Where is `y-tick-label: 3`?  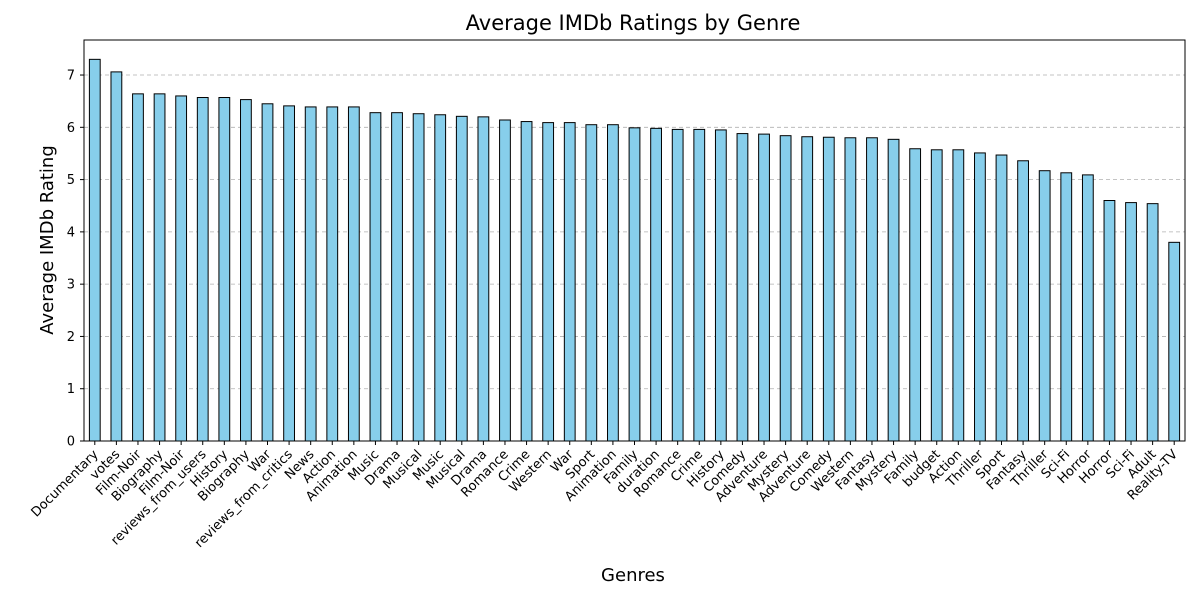 y-tick-label: 3 is located at coordinates (71, 285).